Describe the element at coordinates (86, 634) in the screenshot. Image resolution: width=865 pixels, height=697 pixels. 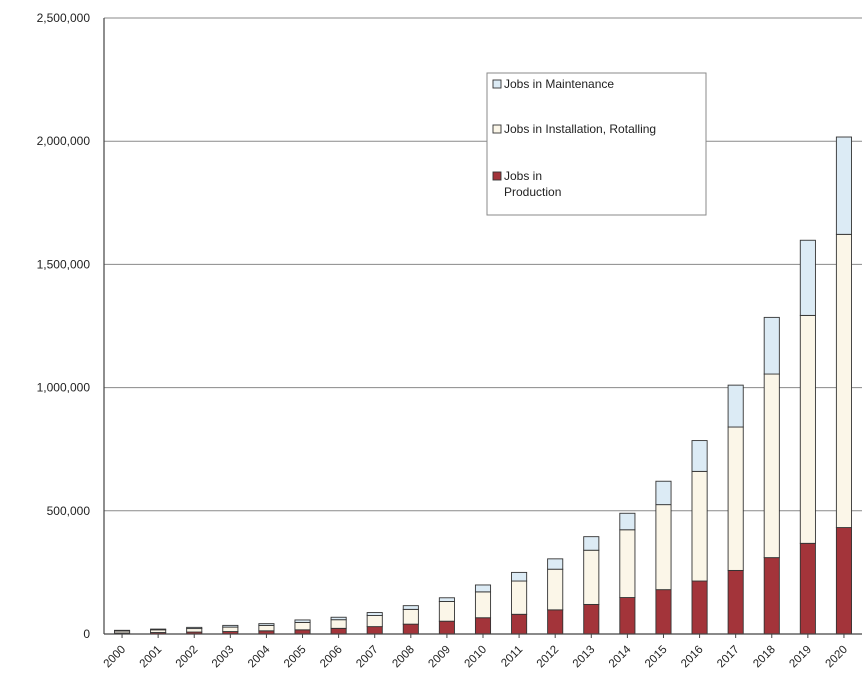
I see `y-tick-label: 0` at that location.